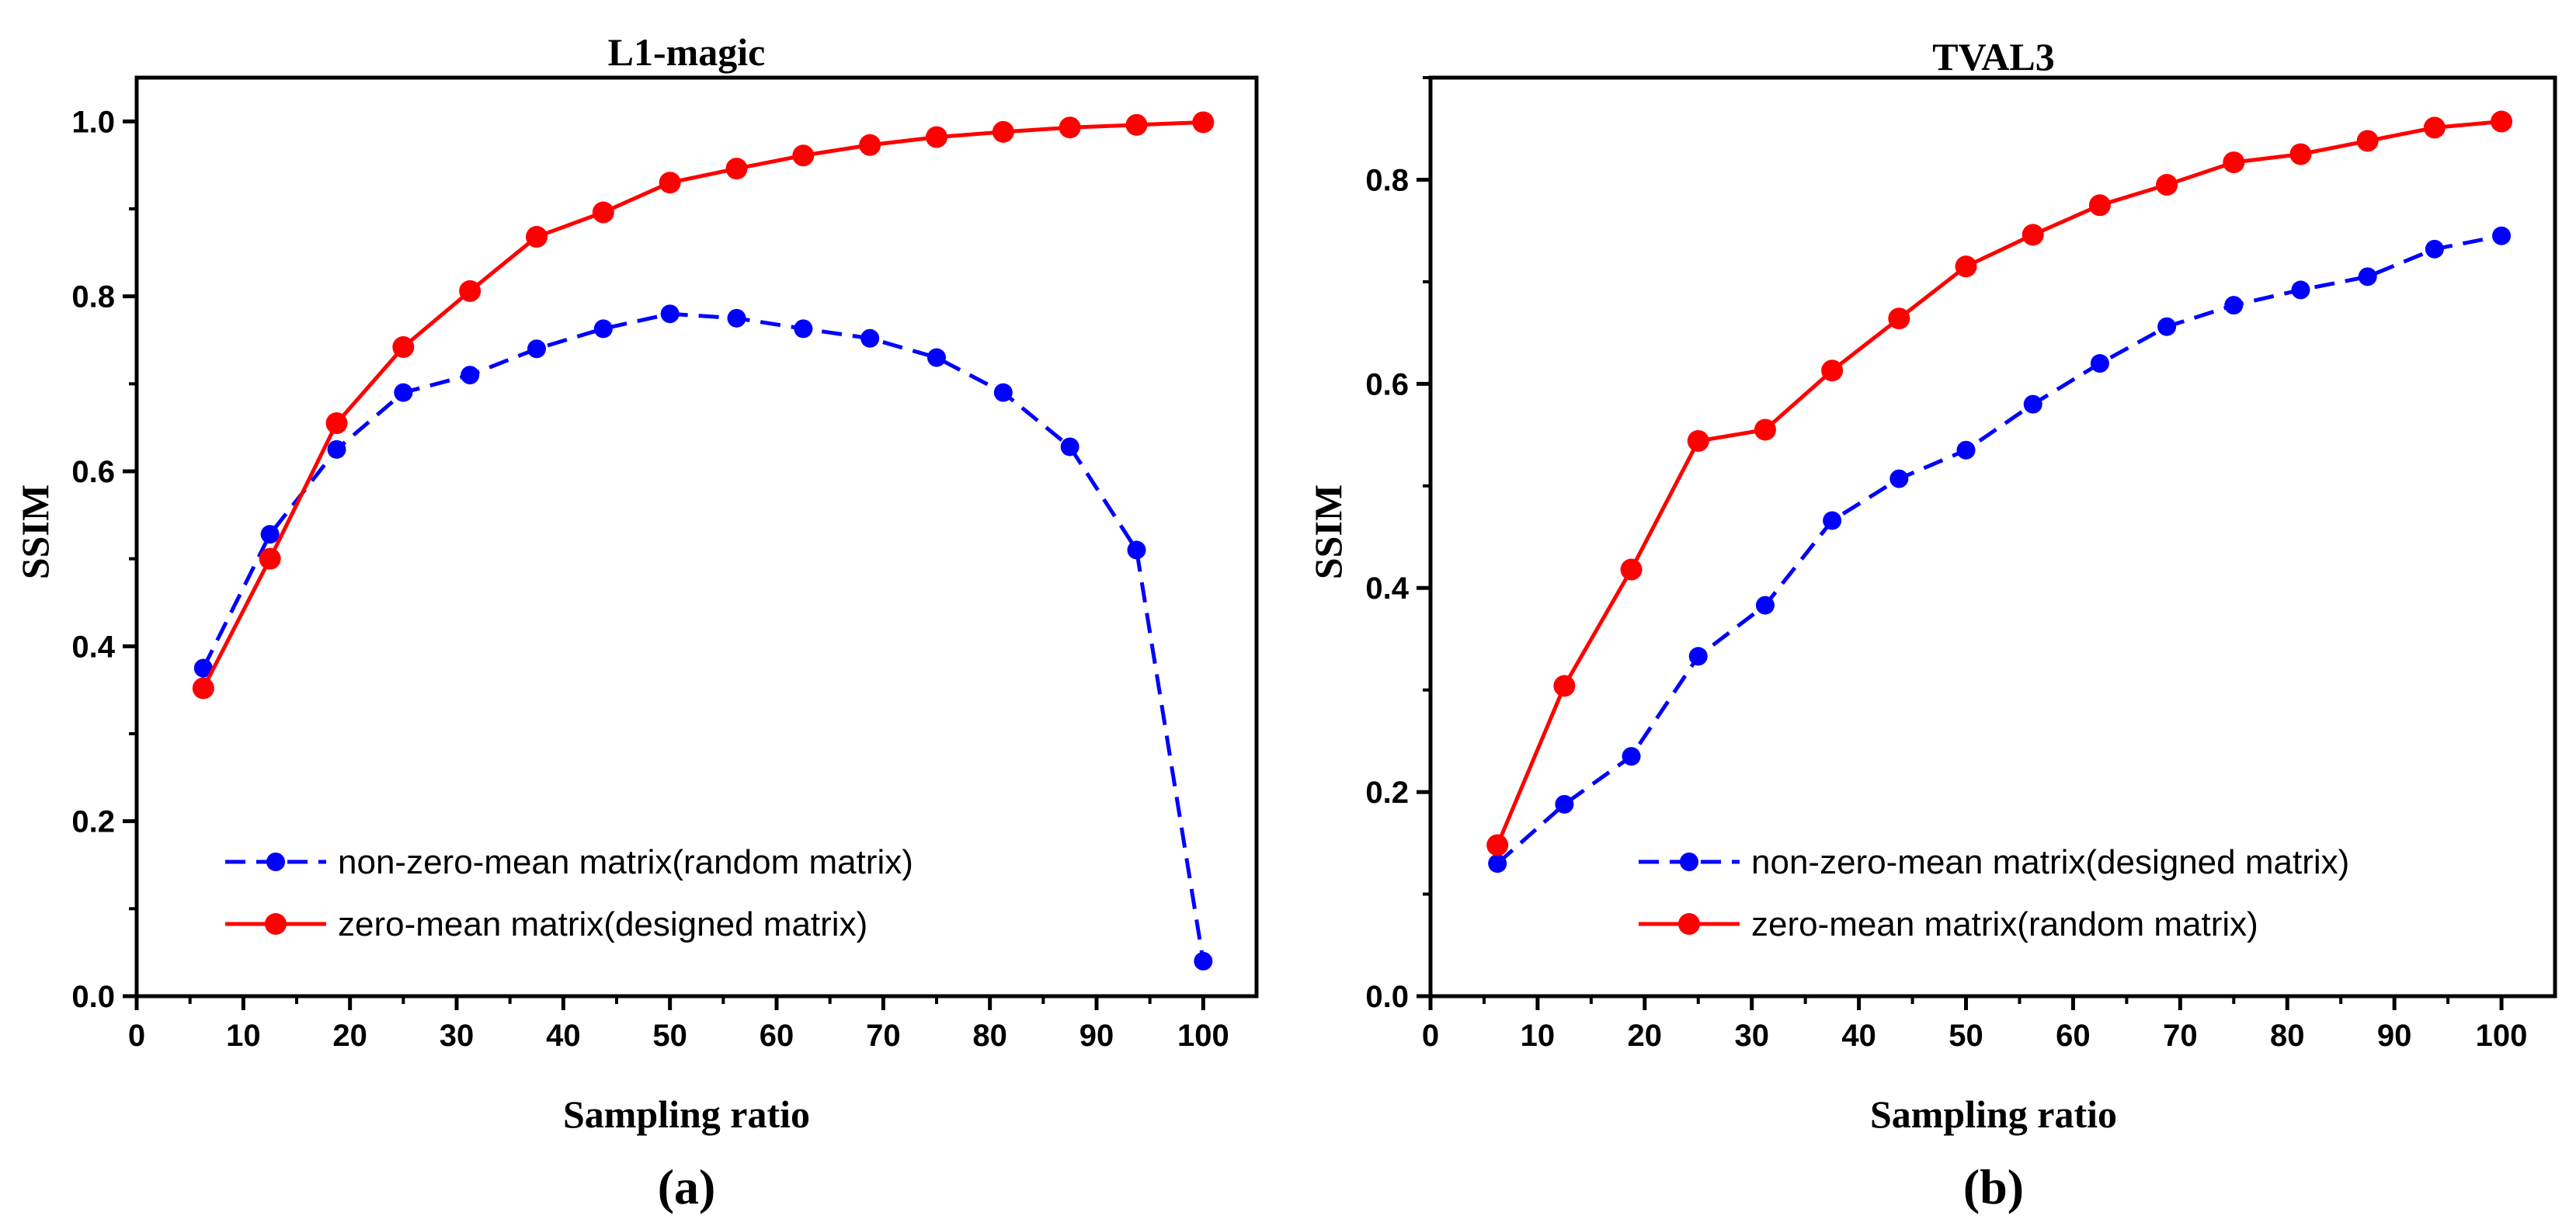 The width and height of the screenshot is (2576, 1226). Describe the element at coordinates (1994, 1186) in the screenshot. I see `panel-label-b: (b)` at that location.